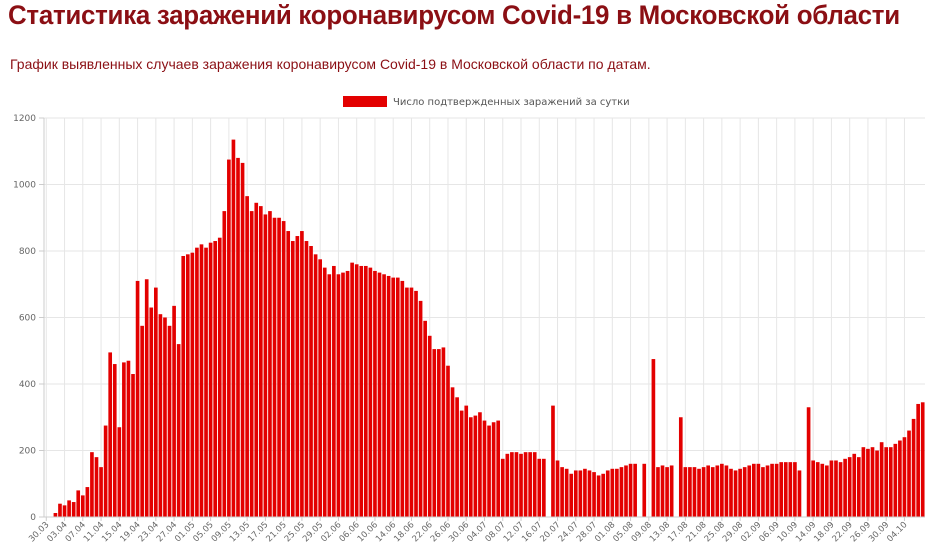  I want to click on y-tick-label: 1000, so click(24, 186).